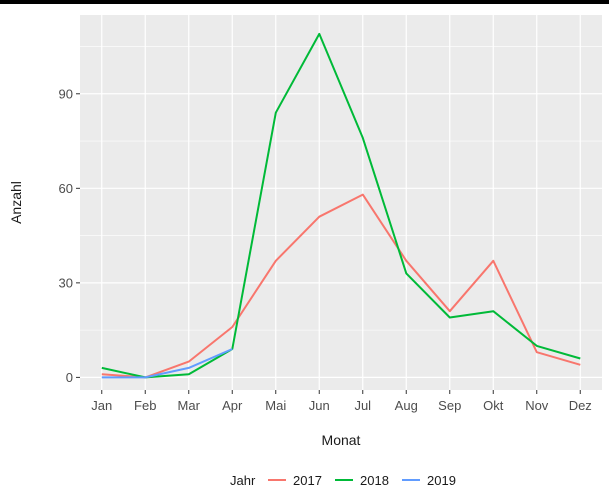  I want to click on x-tick-label: Dez, so click(580, 405).